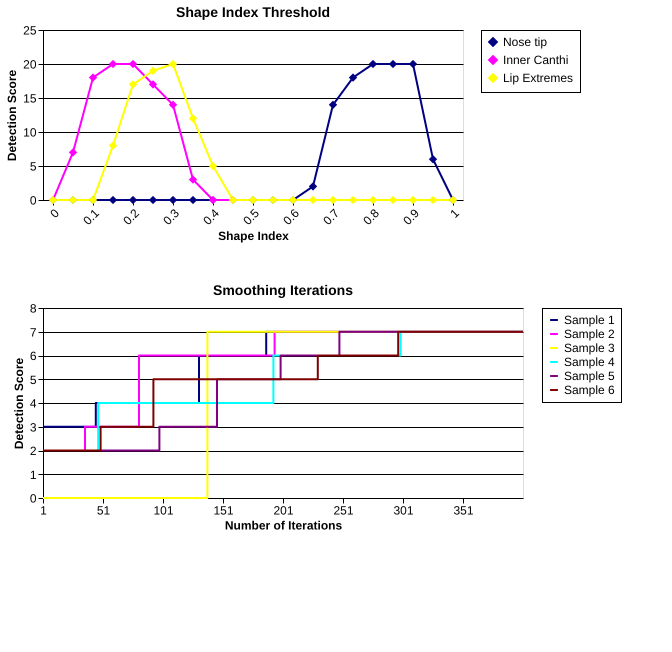 This screenshot has height=652, width=672. I want to click on legend-label: Sample 4, so click(590, 362).